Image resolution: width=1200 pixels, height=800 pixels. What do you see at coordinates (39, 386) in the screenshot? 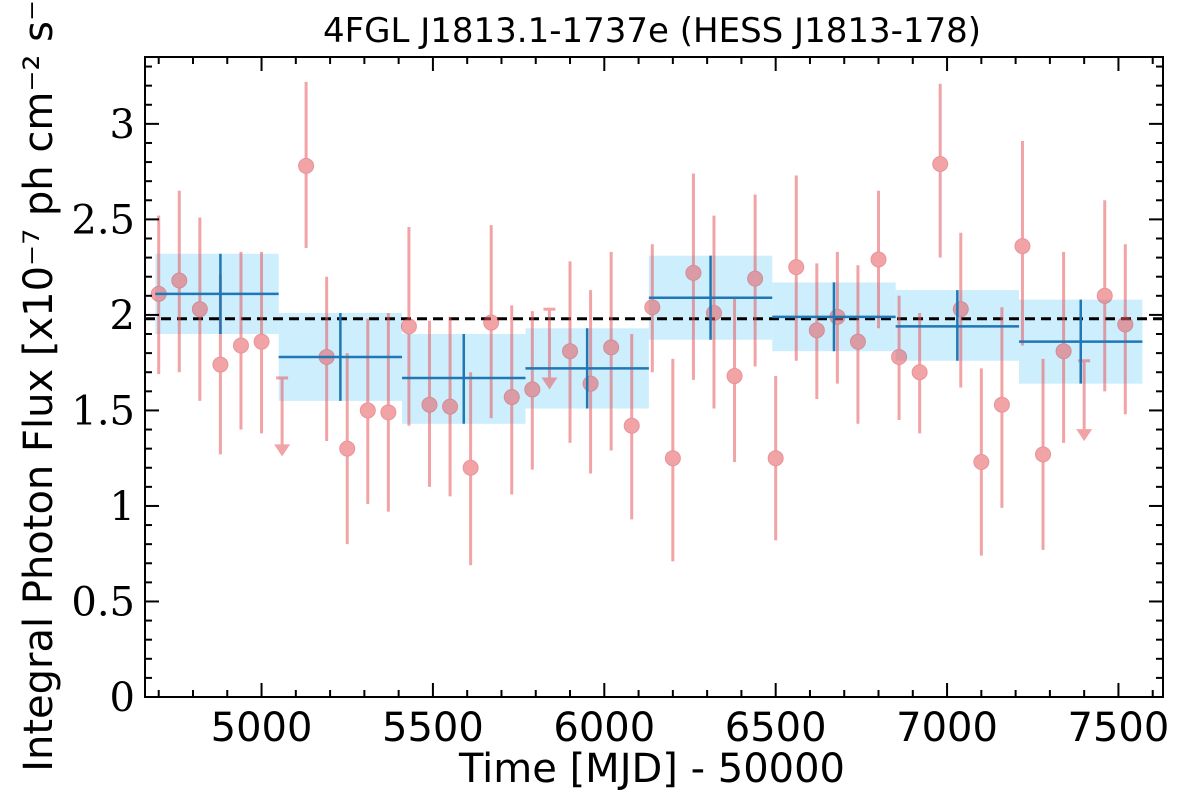
I see `y-axis-label: Integral Photon Flux [x10⁻⁷ ph cm⁻² s⁻¹]` at bounding box center [39, 386].